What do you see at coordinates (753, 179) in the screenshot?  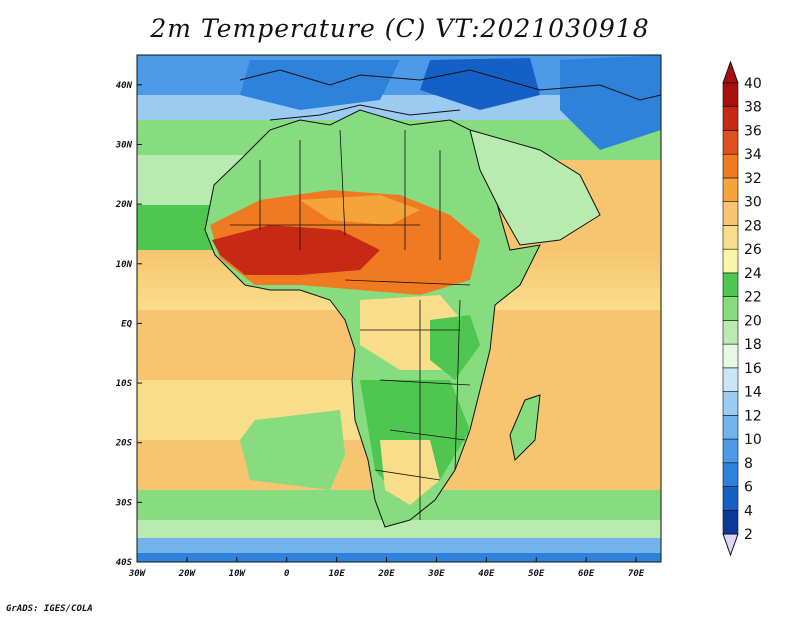 I see `colorbar-label: 32` at bounding box center [753, 179].